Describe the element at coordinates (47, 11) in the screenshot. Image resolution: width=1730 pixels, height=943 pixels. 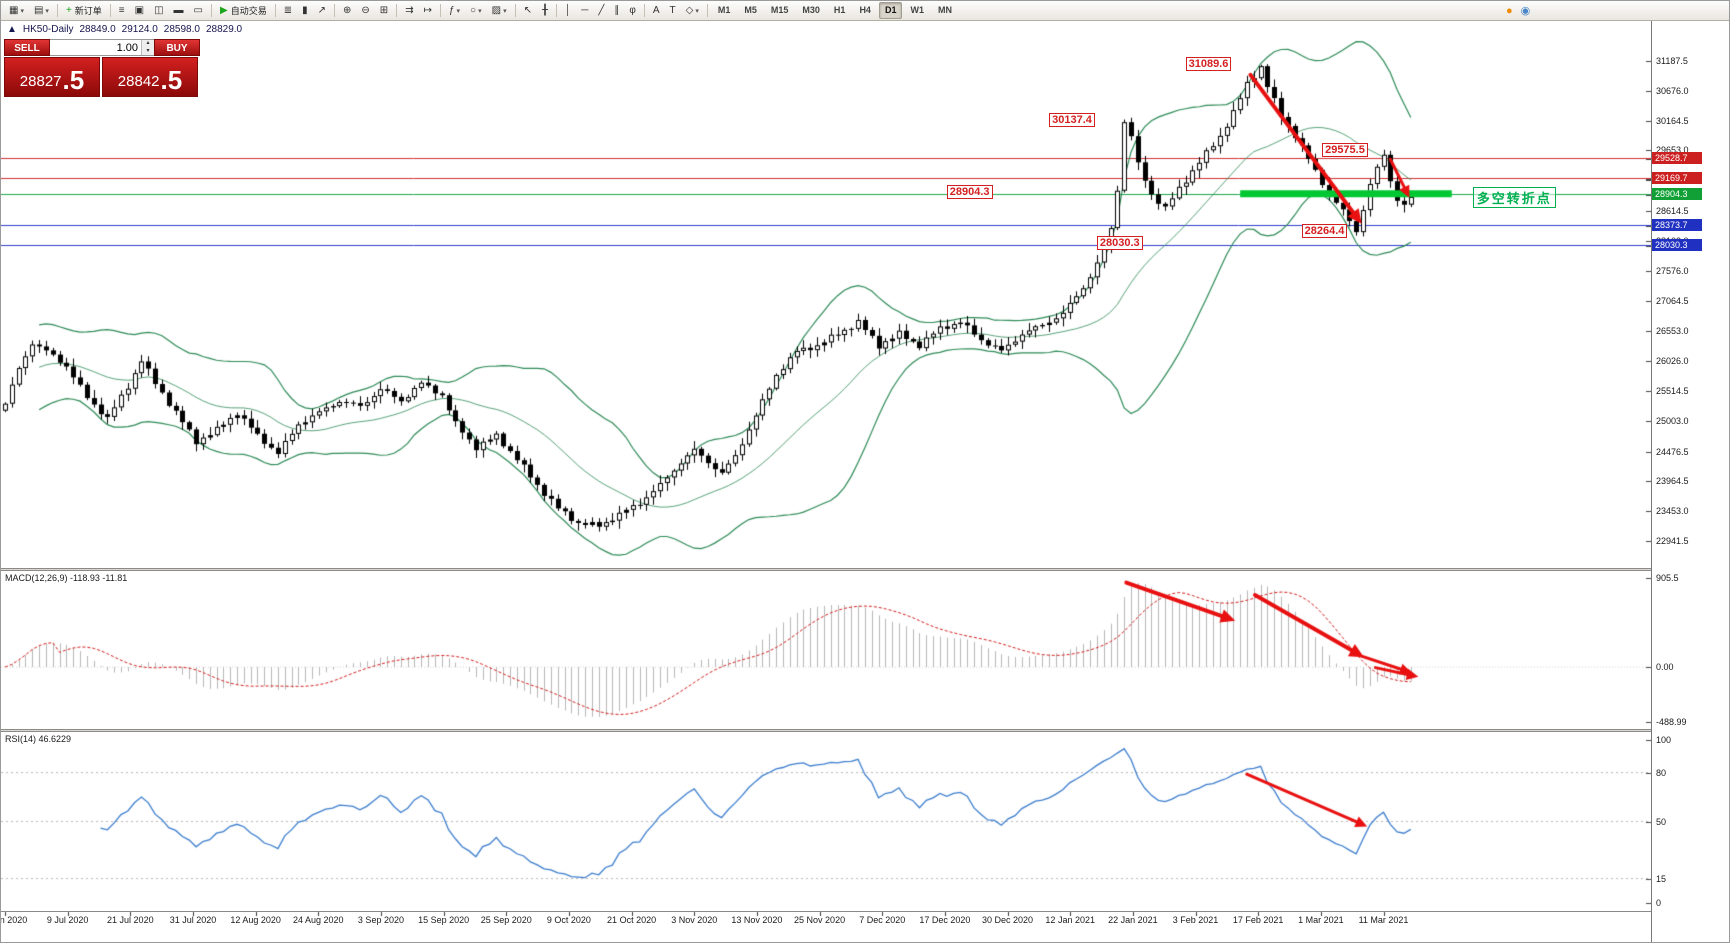
I see `chart-profiles-caret-icon: ▾` at that location.